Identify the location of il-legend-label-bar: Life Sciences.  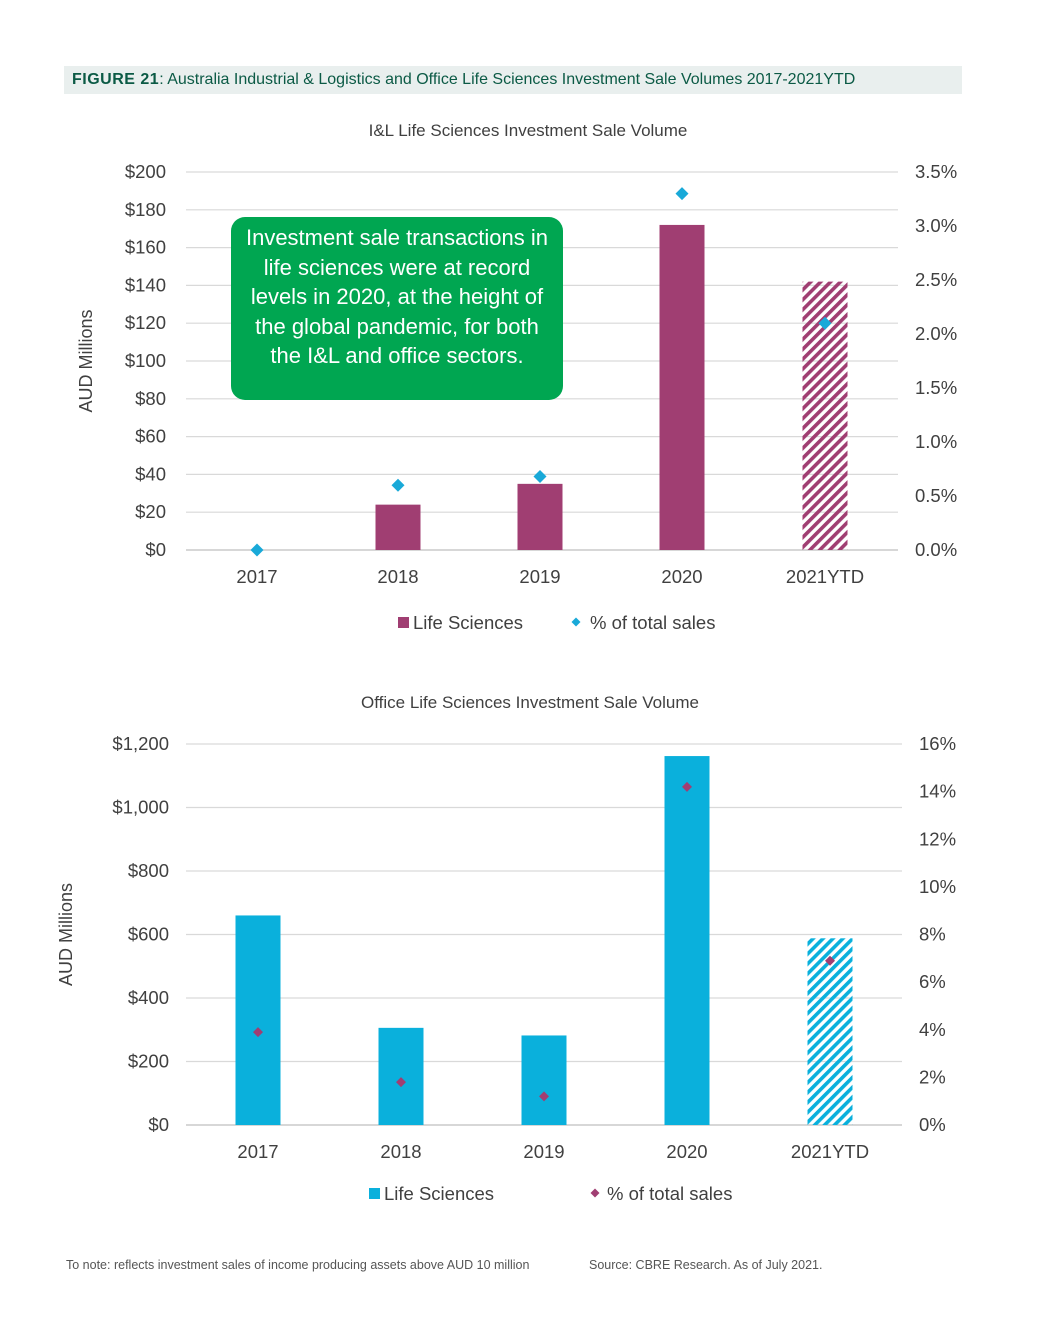
(468, 622).